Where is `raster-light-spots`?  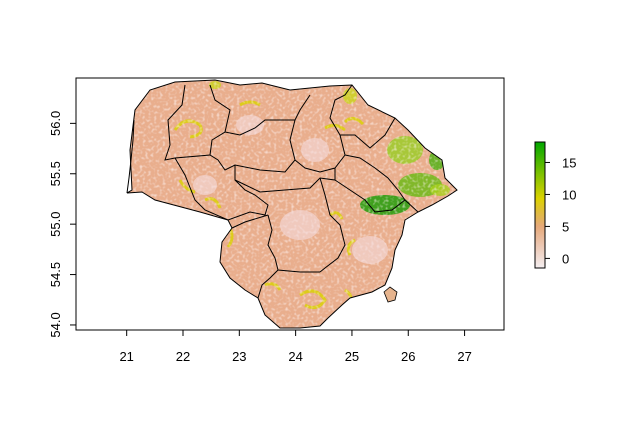 raster-light-spots is located at coordinates (290, 189).